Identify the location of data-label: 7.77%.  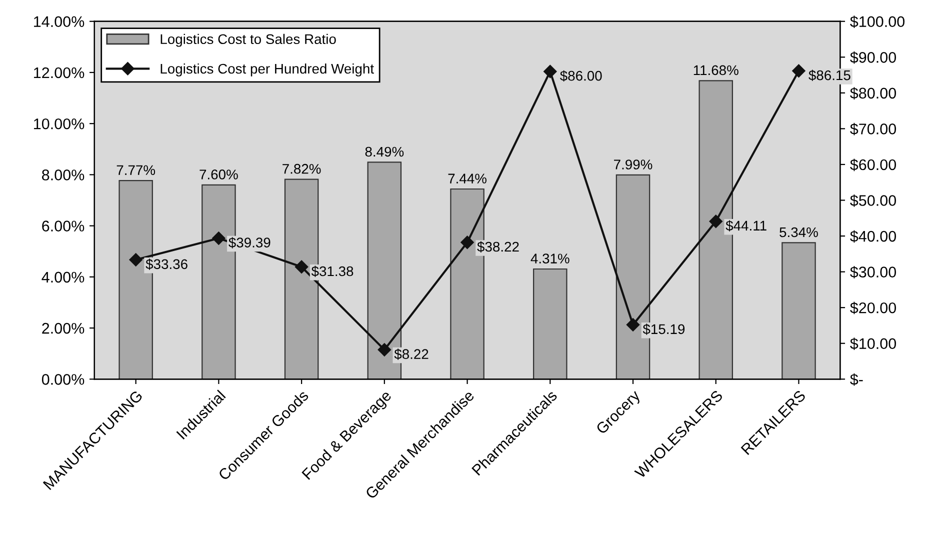
(136, 170).